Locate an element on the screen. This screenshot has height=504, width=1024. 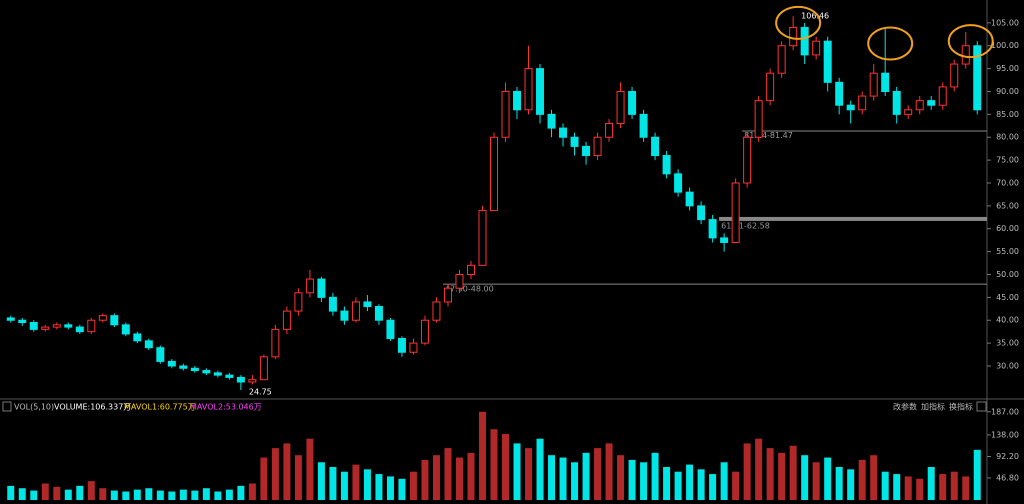
y-tick-label: 105.00 is located at coordinates (1005, 22).